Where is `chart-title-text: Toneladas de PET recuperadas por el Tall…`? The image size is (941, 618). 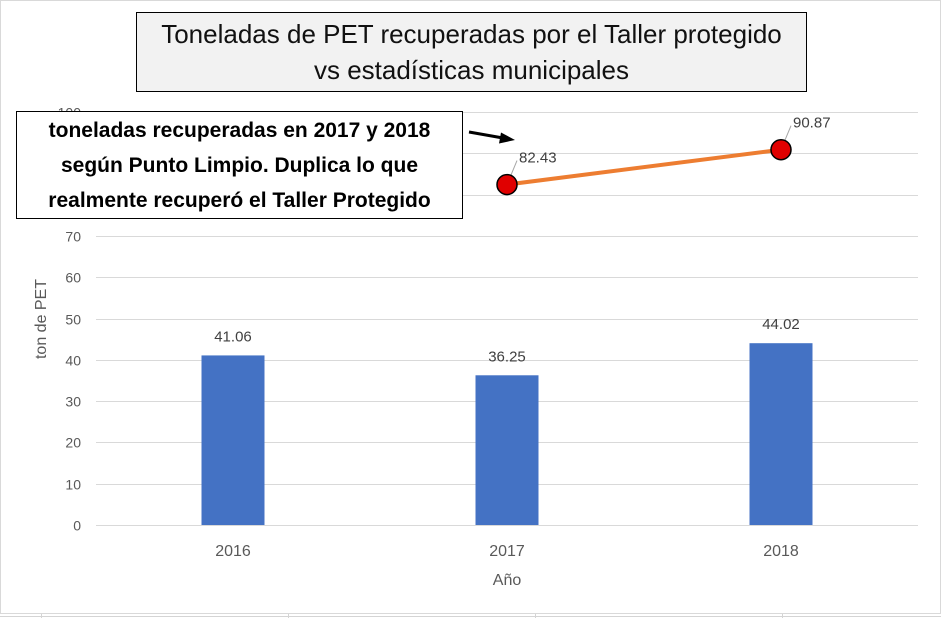
chart-title-text: Toneladas de PET recuperadas por el Tall… is located at coordinates (471, 52).